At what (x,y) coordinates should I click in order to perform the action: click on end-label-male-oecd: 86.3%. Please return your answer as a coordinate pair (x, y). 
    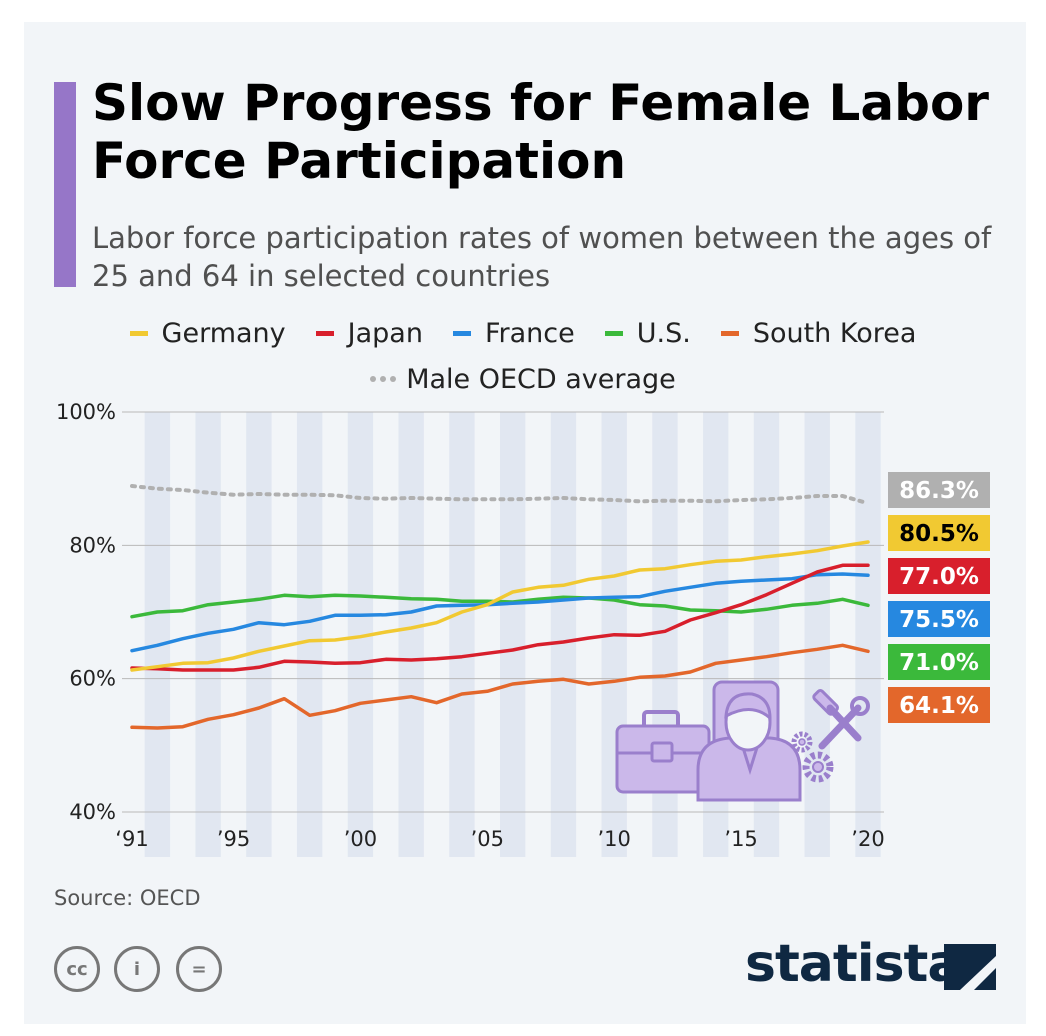
    Looking at the image, I should click on (939, 490).